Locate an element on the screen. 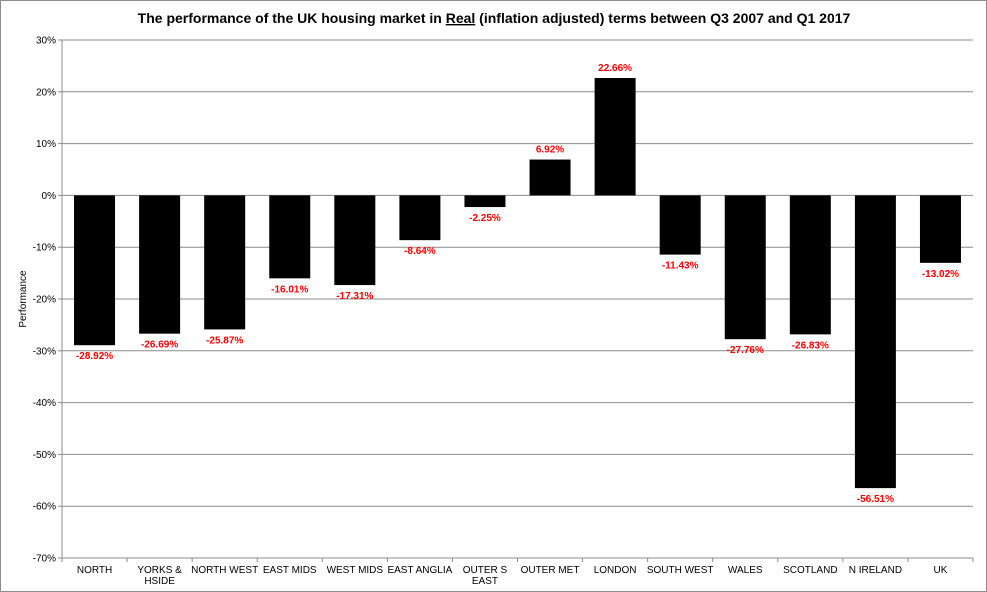 This screenshot has height=592, width=987. x-tick-label-line: NORTH is located at coordinates (94, 570).